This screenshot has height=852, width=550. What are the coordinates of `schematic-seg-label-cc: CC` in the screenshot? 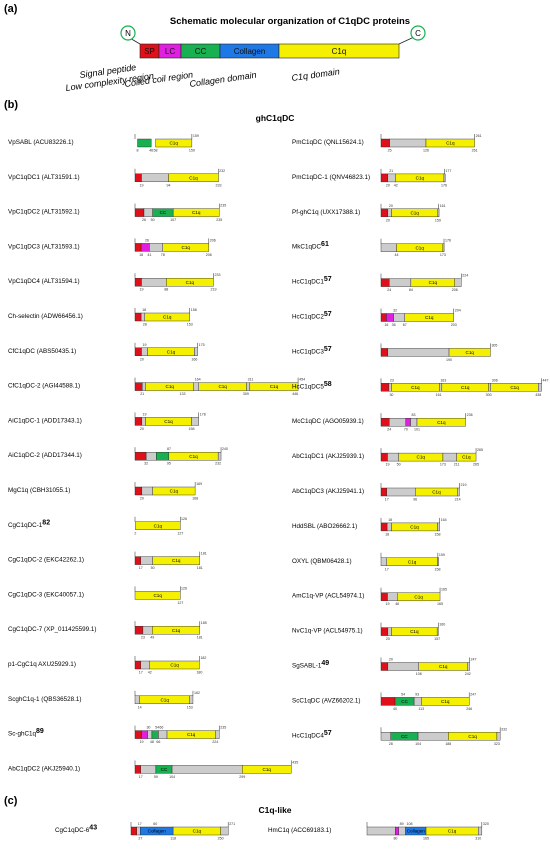 It's located at (201, 51).